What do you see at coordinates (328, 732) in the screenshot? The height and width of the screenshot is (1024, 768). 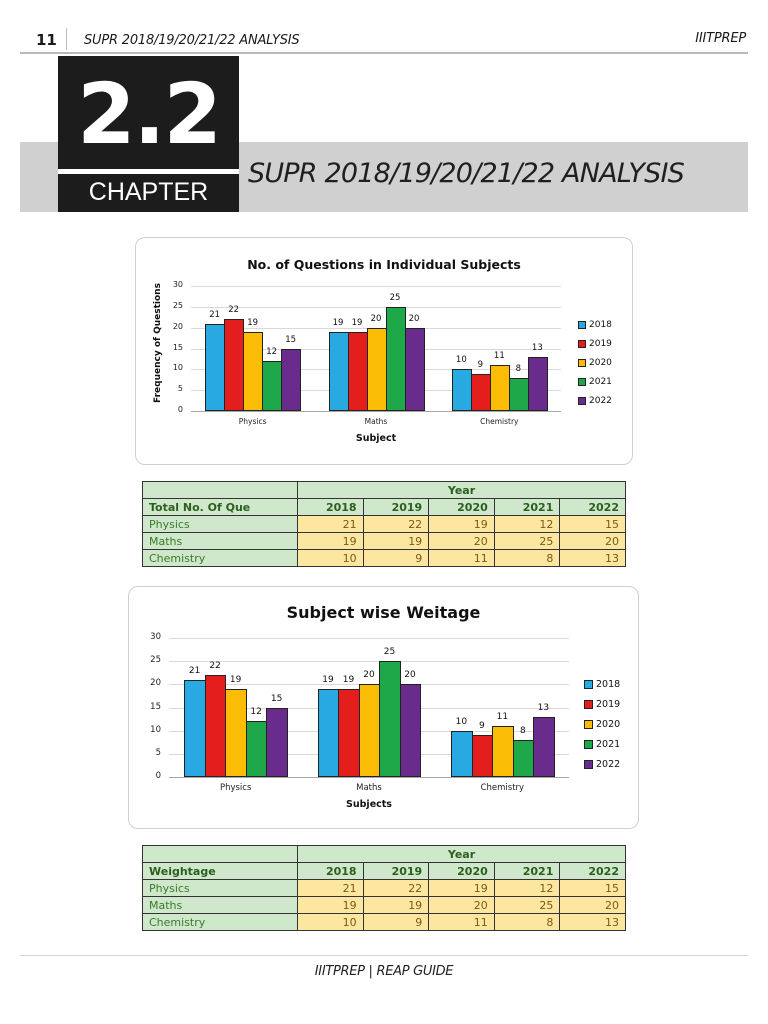 I see `bar-maths-2018` at bounding box center [328, 732].